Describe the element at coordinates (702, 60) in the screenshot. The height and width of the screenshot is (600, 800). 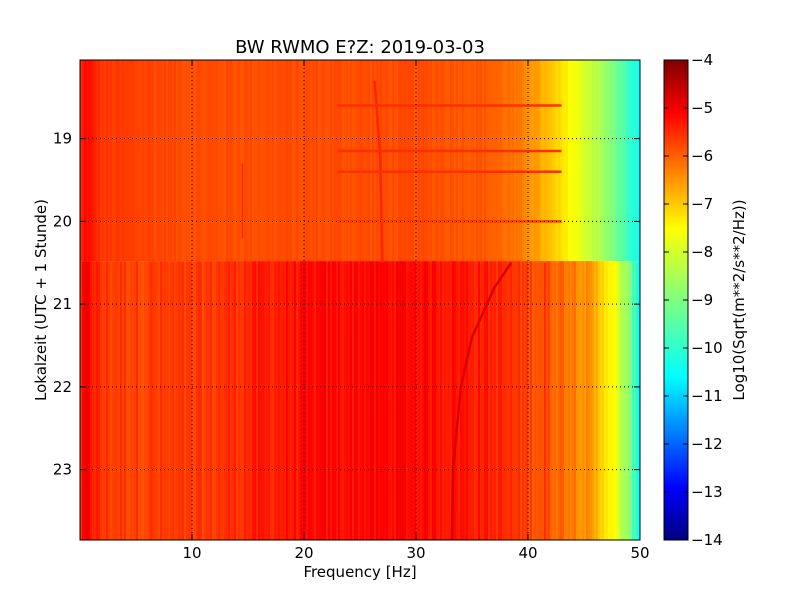
I see `colorbar-tick-label: −4` at that location.